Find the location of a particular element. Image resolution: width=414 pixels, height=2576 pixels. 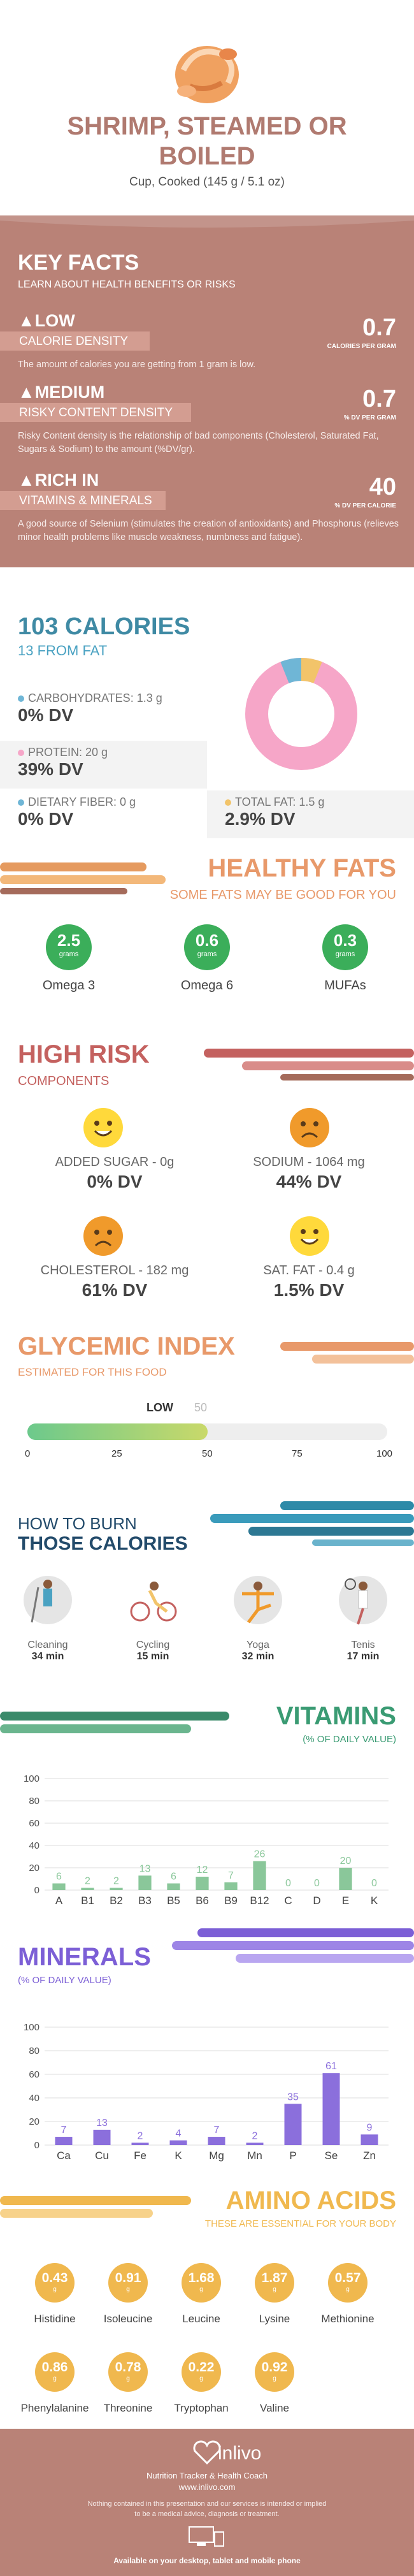

bar-A is located at coordinates (59, 1886).